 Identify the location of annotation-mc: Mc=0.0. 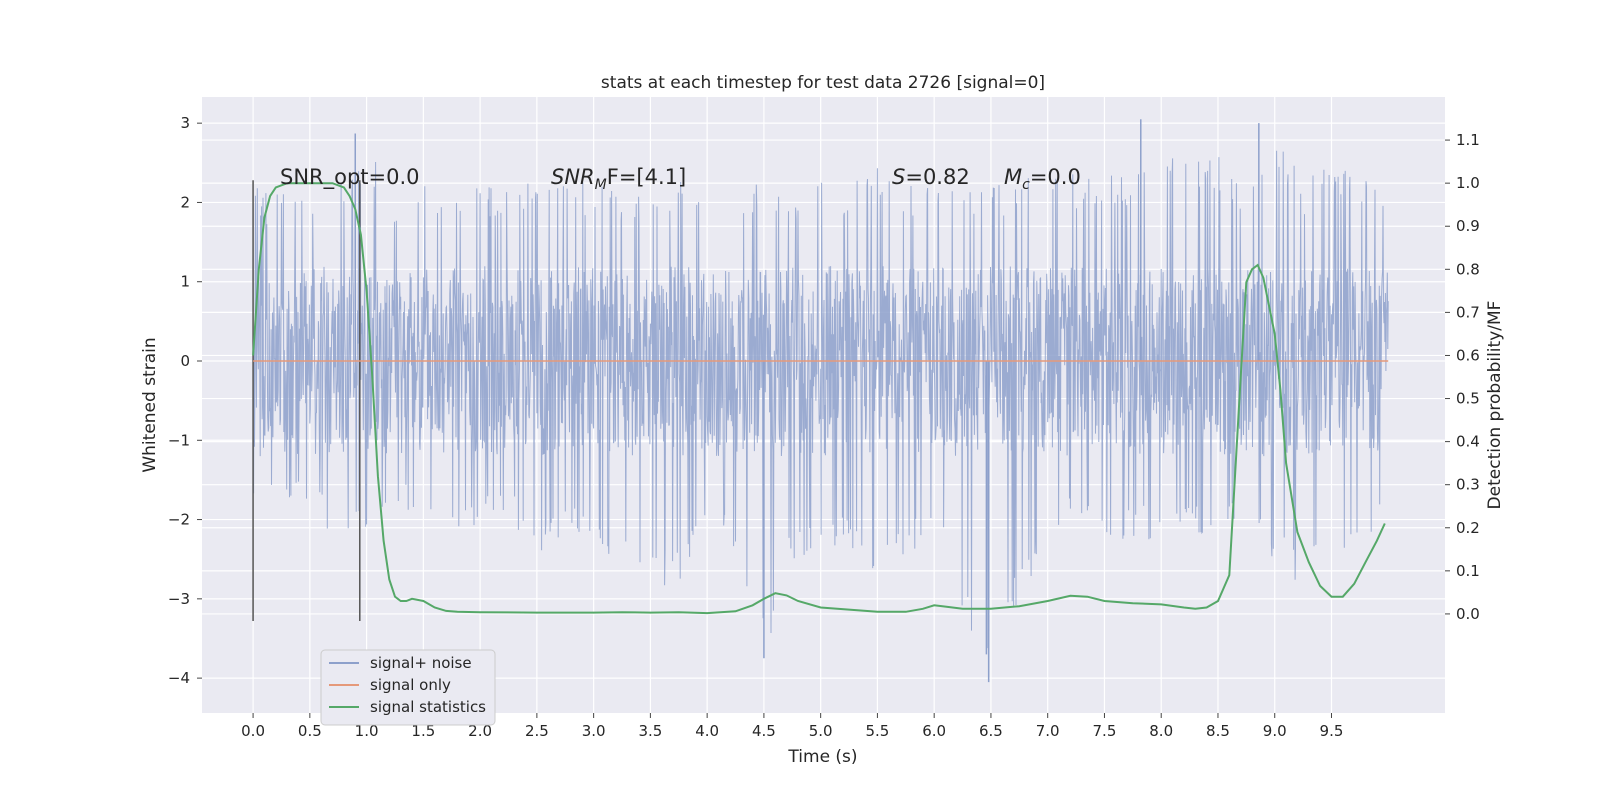
(1042, 179).